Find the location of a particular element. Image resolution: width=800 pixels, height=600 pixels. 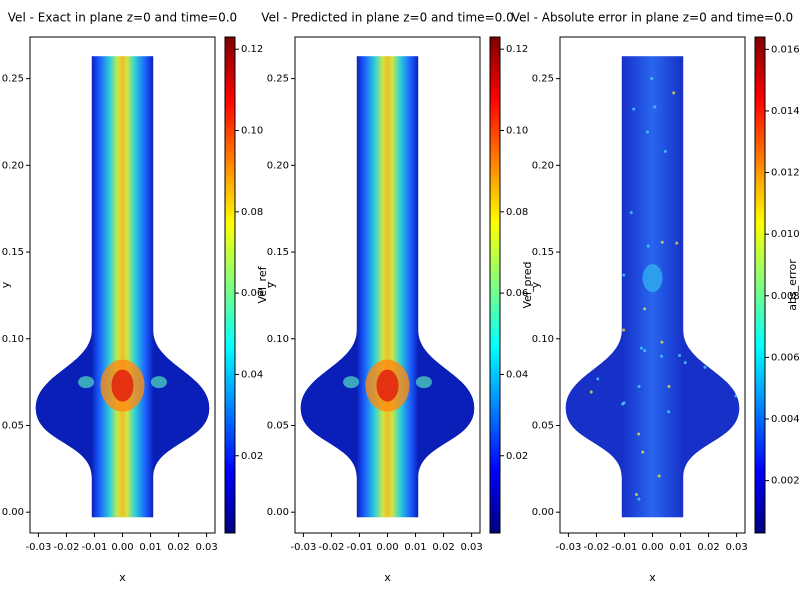

y-tick-label: 0.00 is located at coordinates (13, 512).